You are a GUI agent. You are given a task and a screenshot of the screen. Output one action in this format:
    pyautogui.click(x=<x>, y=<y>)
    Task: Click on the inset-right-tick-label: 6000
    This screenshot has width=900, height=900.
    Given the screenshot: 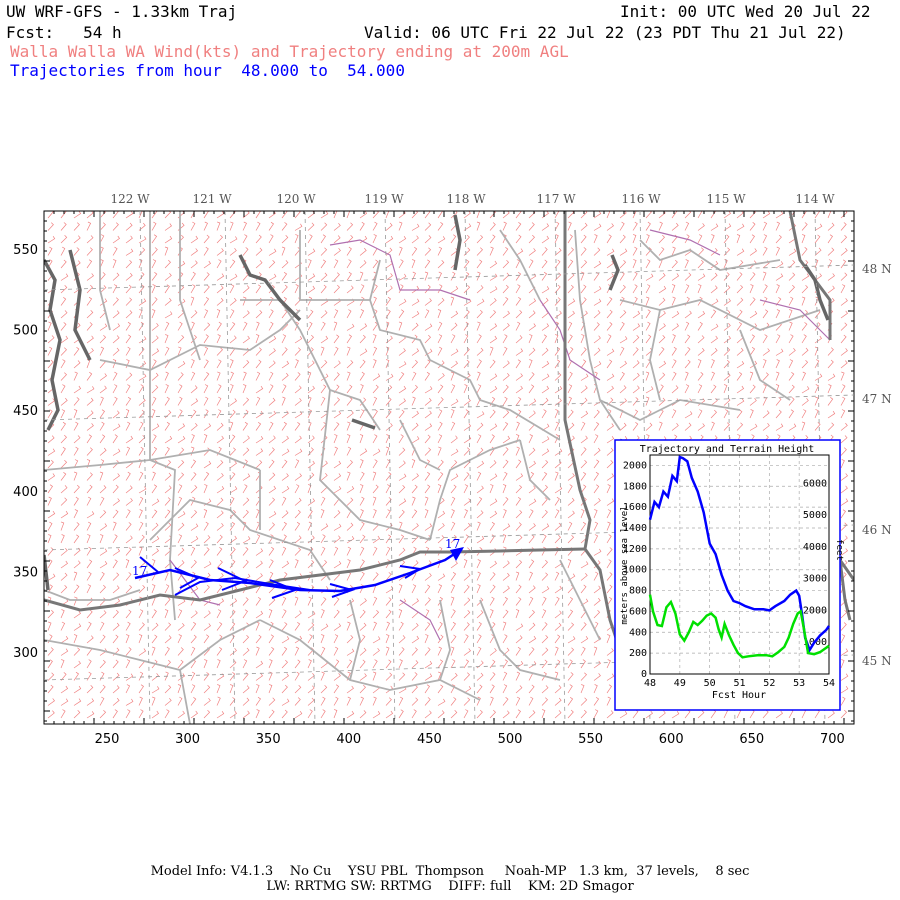 What is the action you would take?
    pyautogui.click(x=815, y=483)
    